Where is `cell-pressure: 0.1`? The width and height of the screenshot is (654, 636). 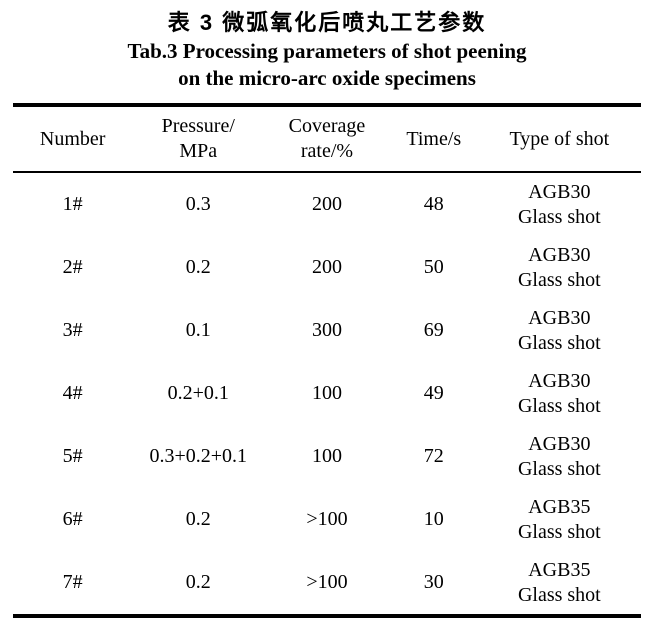 cell-pressure: 0.1 is located at coordinates (198, 330).